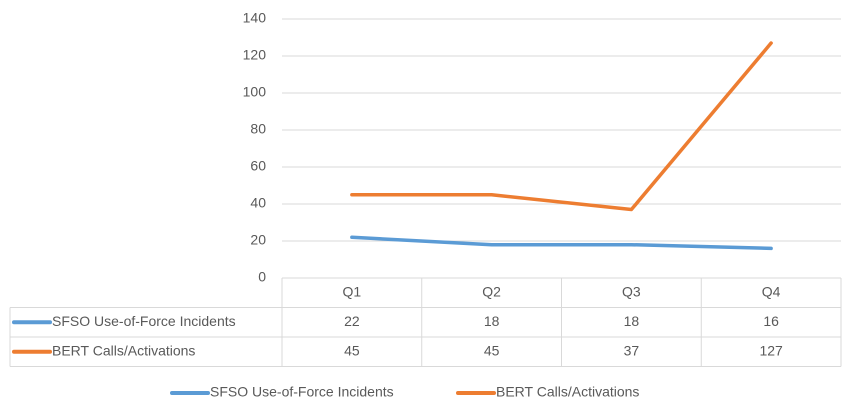  I want to click on y-tick-label: 40, so click(258, 203).